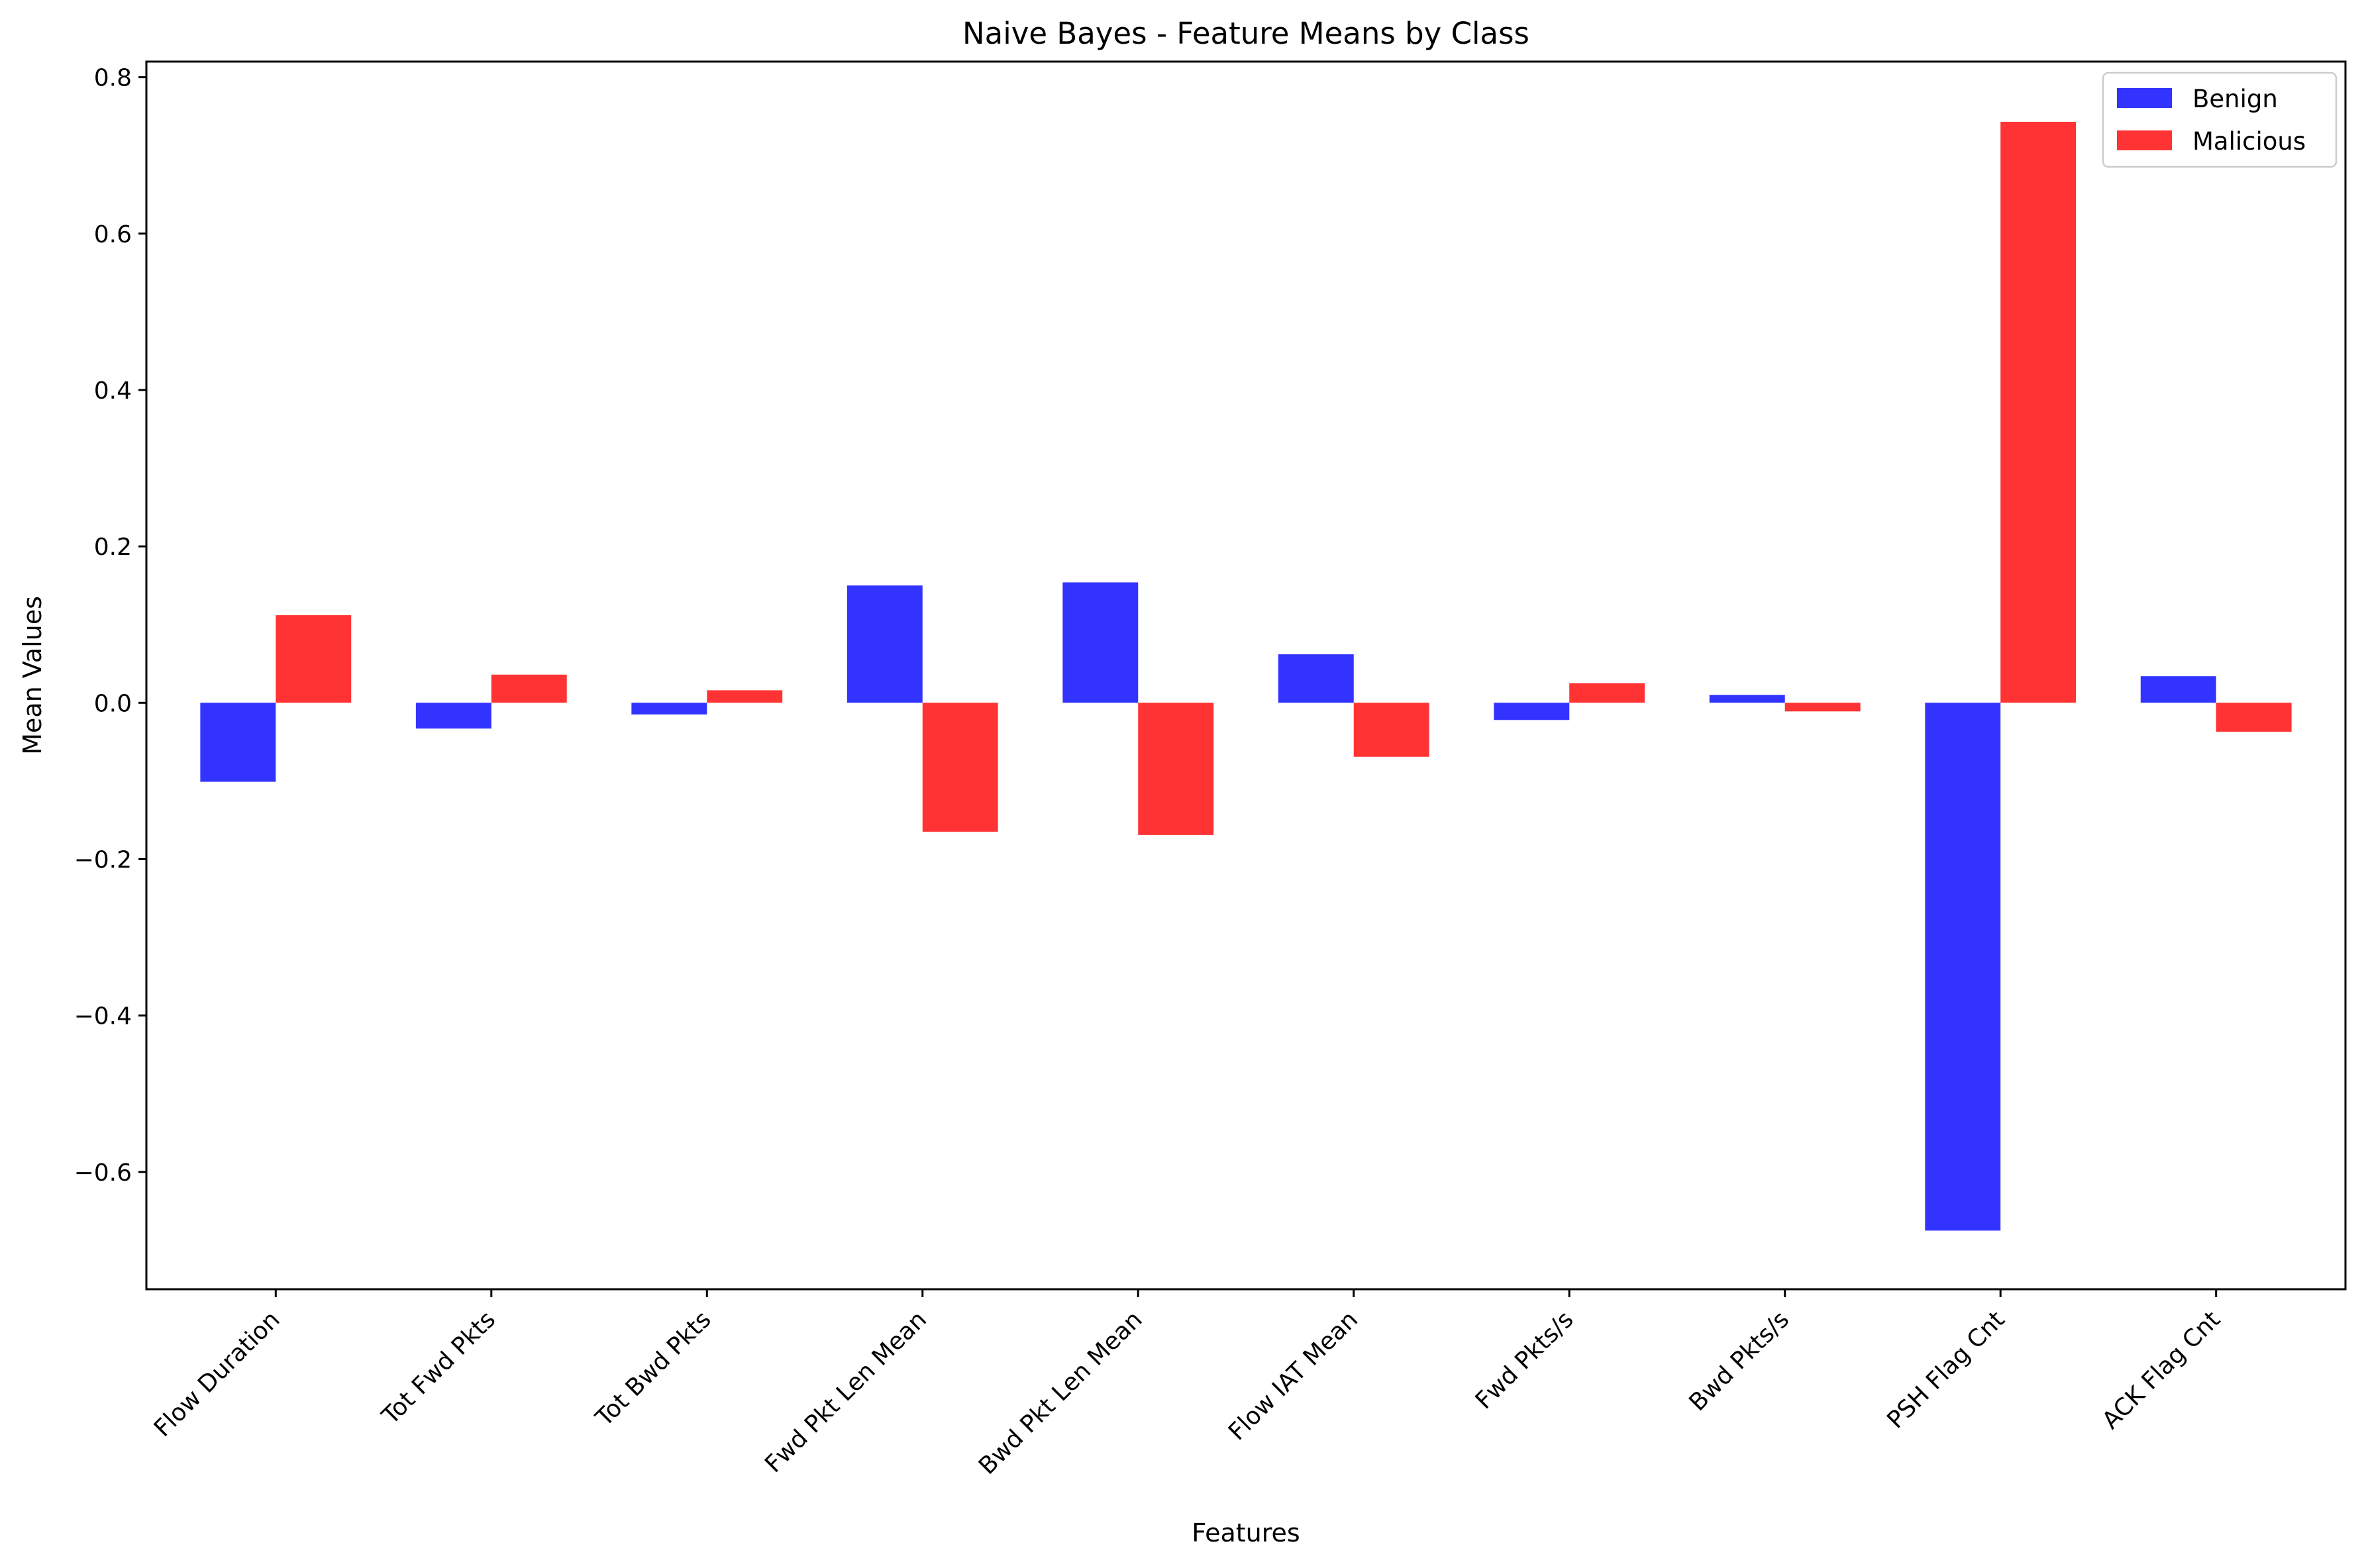 This screenshot has height=1568, width=2364. What do you see at coordinates (2145, 98) in the screenshot?
I see `legend-swatch-benign` at bounding box center [2145, 98].